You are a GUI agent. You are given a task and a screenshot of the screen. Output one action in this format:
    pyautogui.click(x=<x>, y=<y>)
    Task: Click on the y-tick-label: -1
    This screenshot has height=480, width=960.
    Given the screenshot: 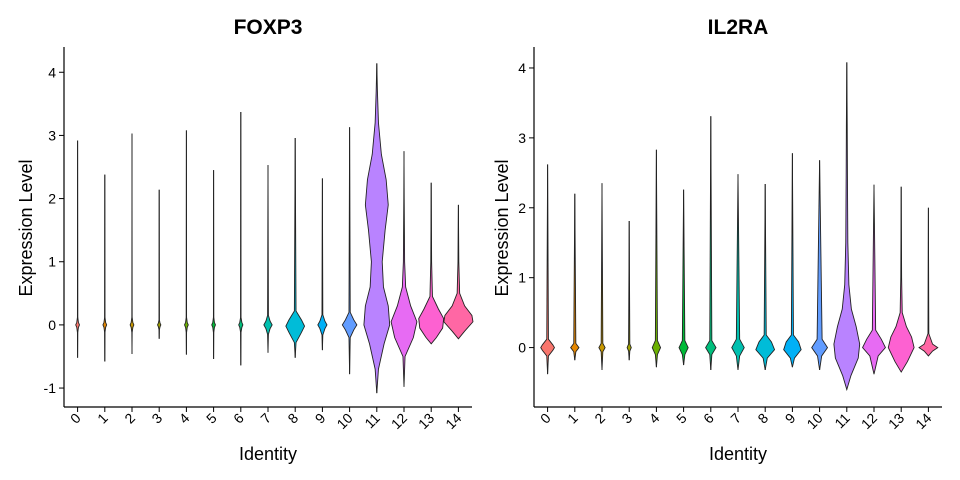 What is the action you would take?
    pyautogui.click(x=50, y=388)
    